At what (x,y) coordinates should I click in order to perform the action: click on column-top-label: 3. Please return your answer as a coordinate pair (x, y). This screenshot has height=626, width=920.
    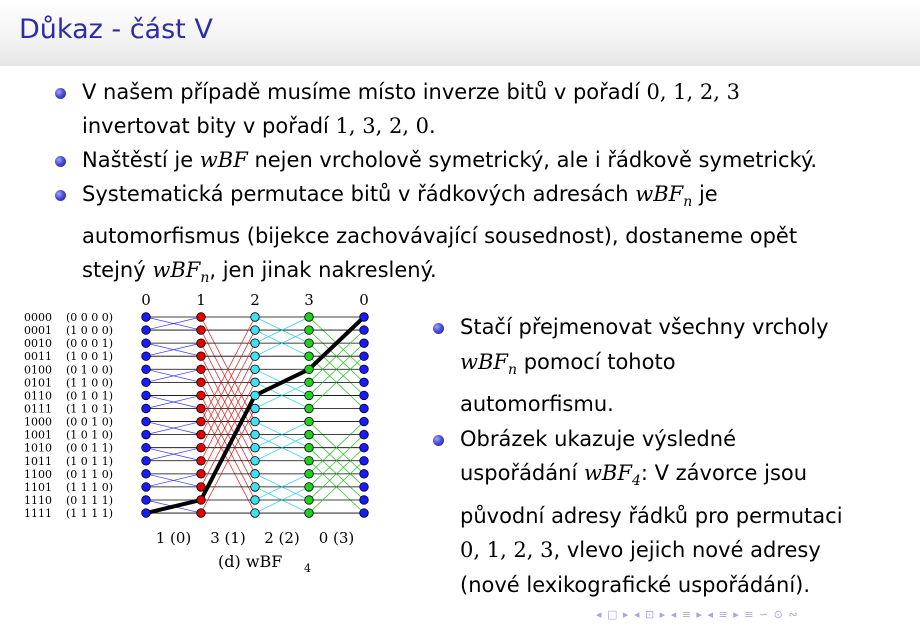
    Looking at the image, I should click on (309, 300).